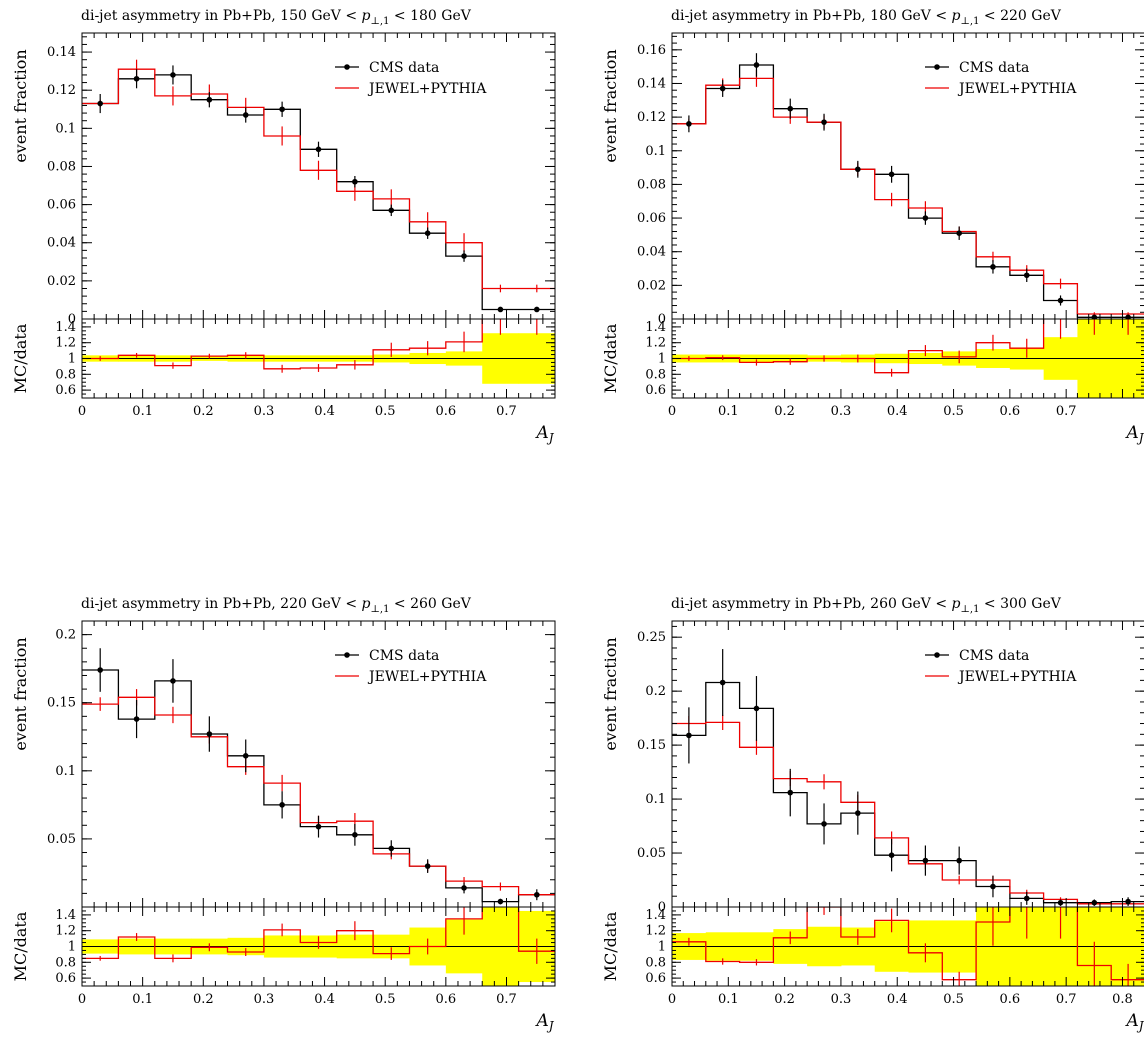  What do you see at coordinates (655, 691) in the screenshot?
I see `y-tick-label: 0.2` at bounding box center [655, 691].